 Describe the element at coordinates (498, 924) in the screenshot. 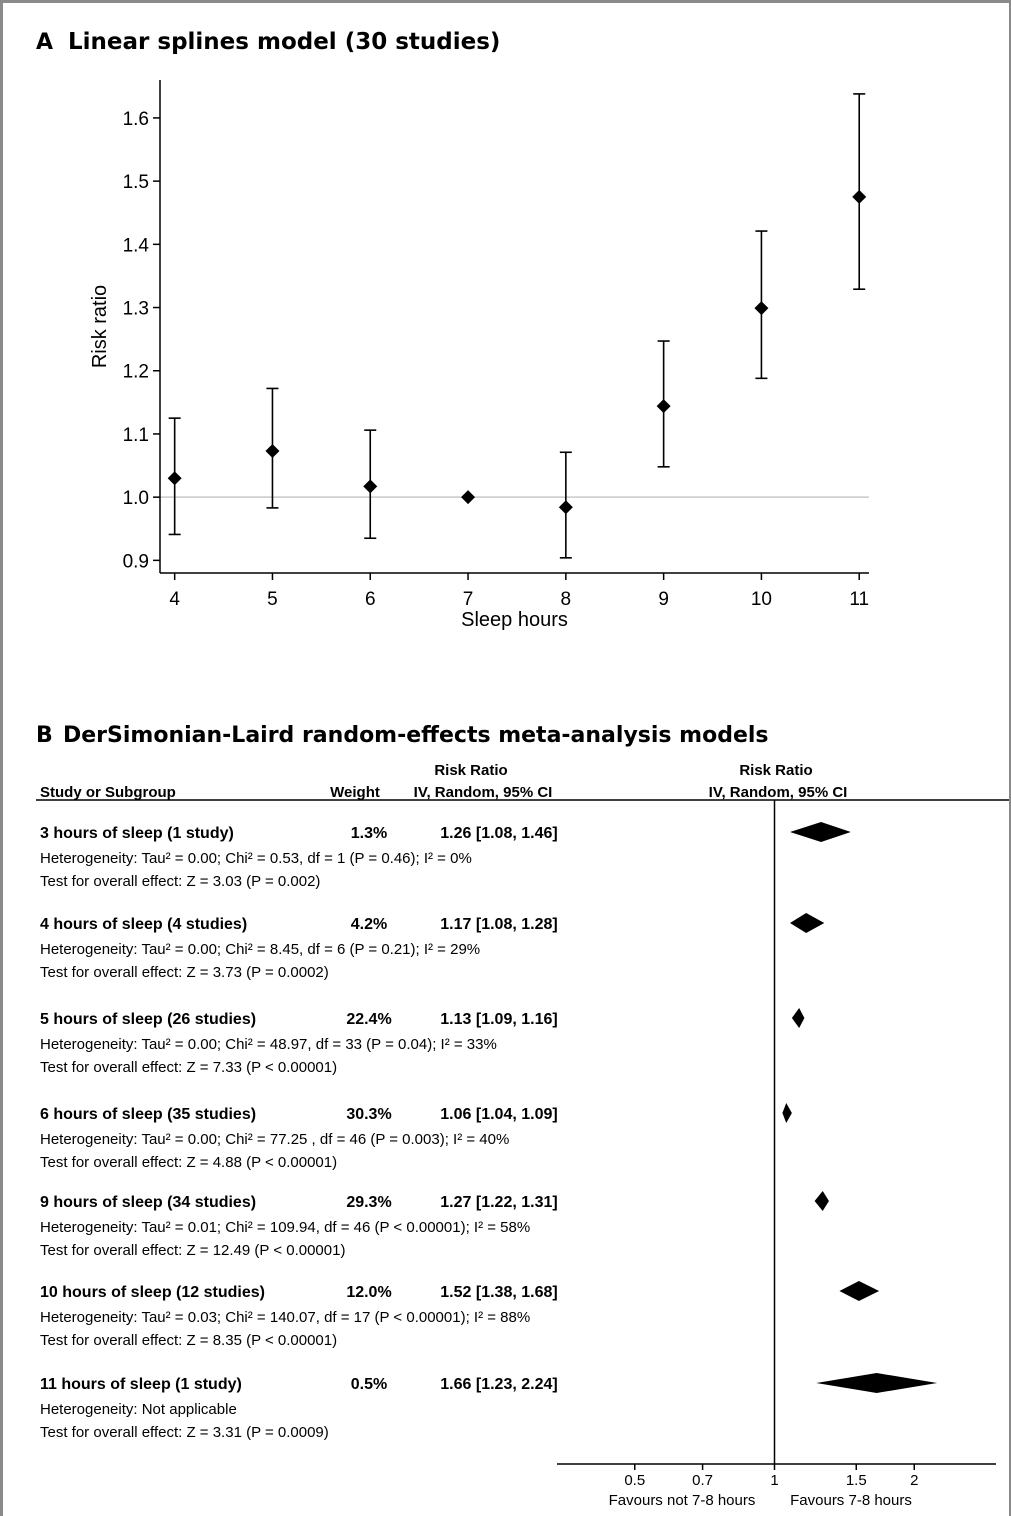

I see `subgroup-ci: 1.17 [1.08, 1.28]` at that location.